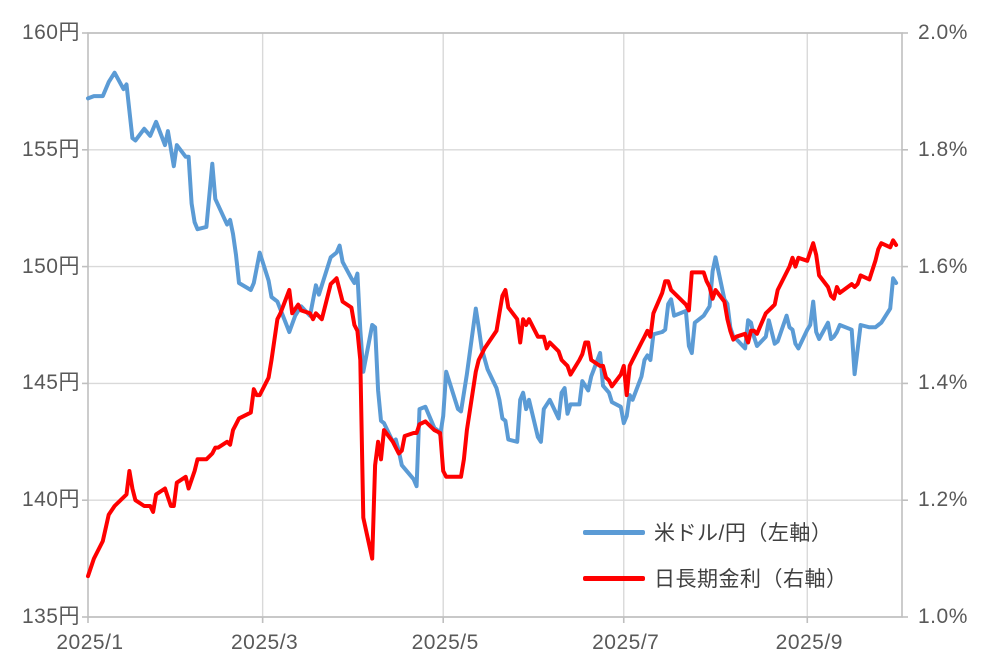 The width and height of the screenshot is (982, 669). What do you see at coordinates (50, 499) in the screenshot?
I see `left-axis-tick-label: 140円` at bounding box center [50, 499].